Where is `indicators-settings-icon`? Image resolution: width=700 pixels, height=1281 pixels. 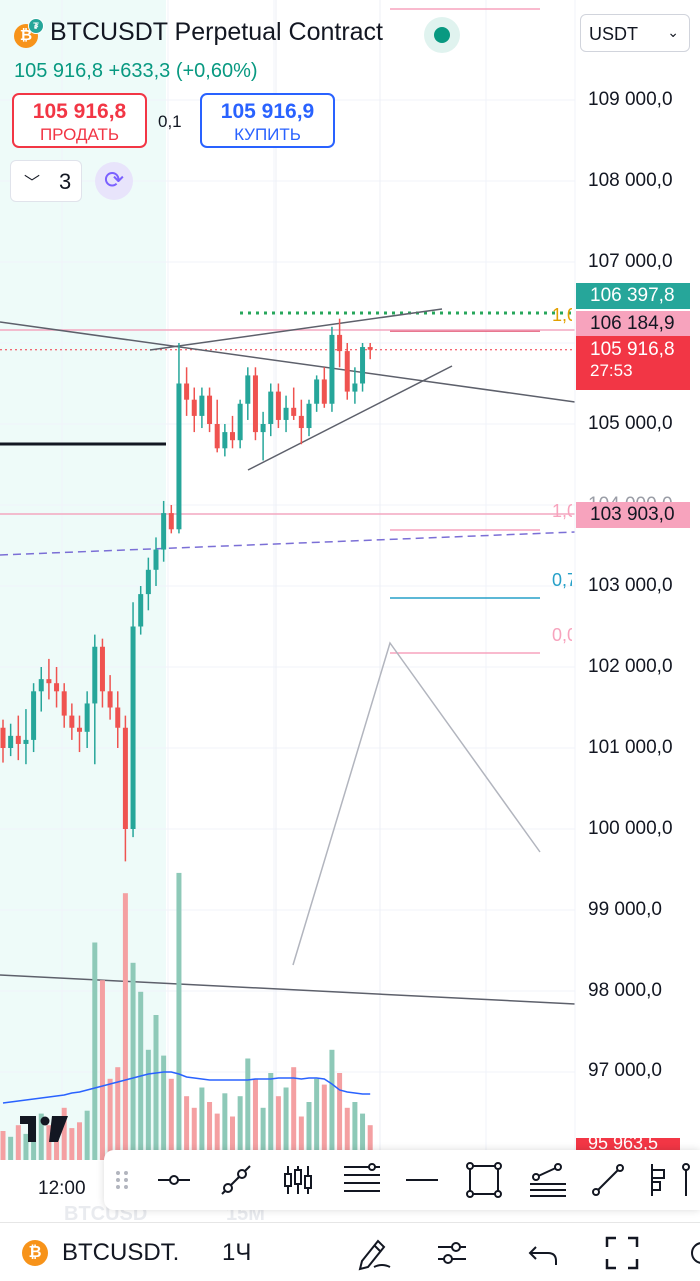
indicators-settings-icon is located at coordinates (452, 1253).